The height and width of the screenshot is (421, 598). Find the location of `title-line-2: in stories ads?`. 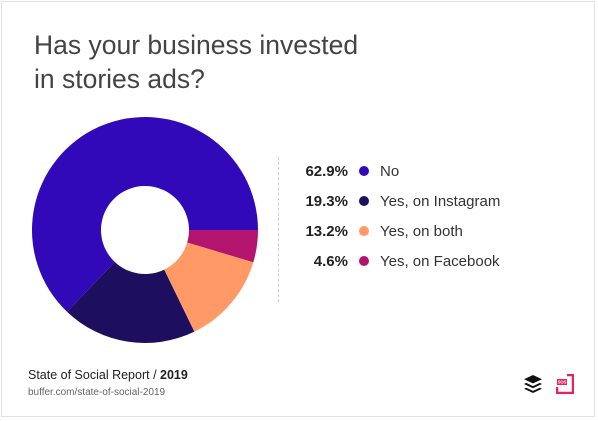

title-line-2: in stories ads? is located at coordinates (119, 79).